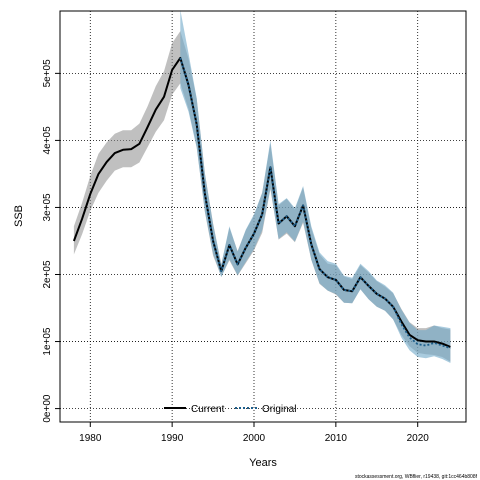  I want to click on legend-label-original: Original, so click(279, 409).